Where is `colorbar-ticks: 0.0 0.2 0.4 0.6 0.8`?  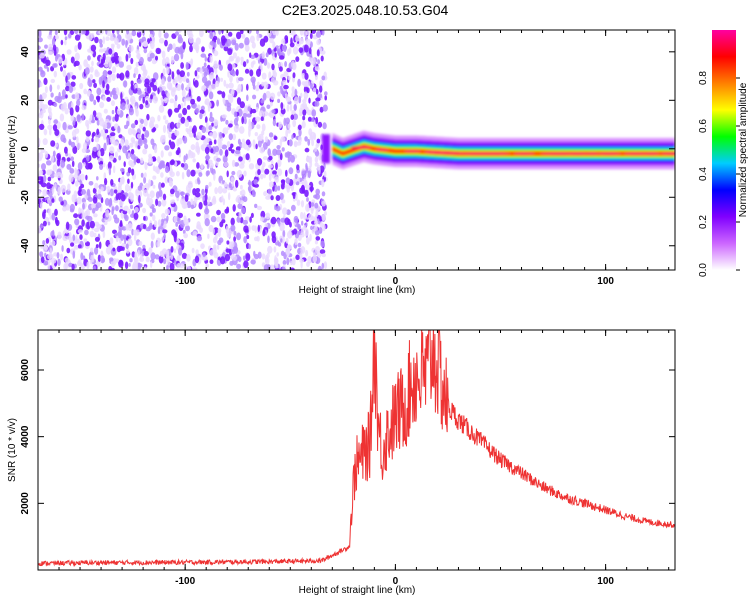
colorbar-ticks: 0.0 0.2 0.4 0.6 0.8 is located at coordinates (719, 174).